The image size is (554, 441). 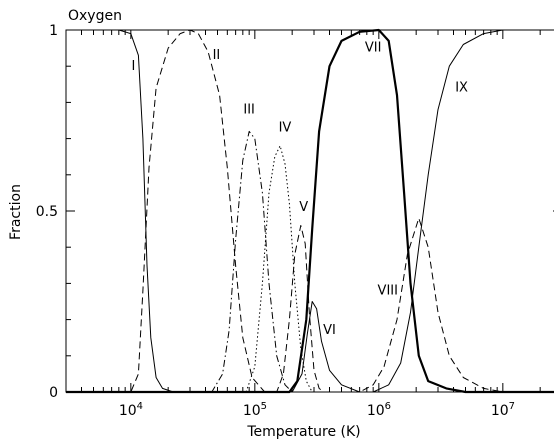 I want to click on series-label: VI, so click(x=329, y=330).